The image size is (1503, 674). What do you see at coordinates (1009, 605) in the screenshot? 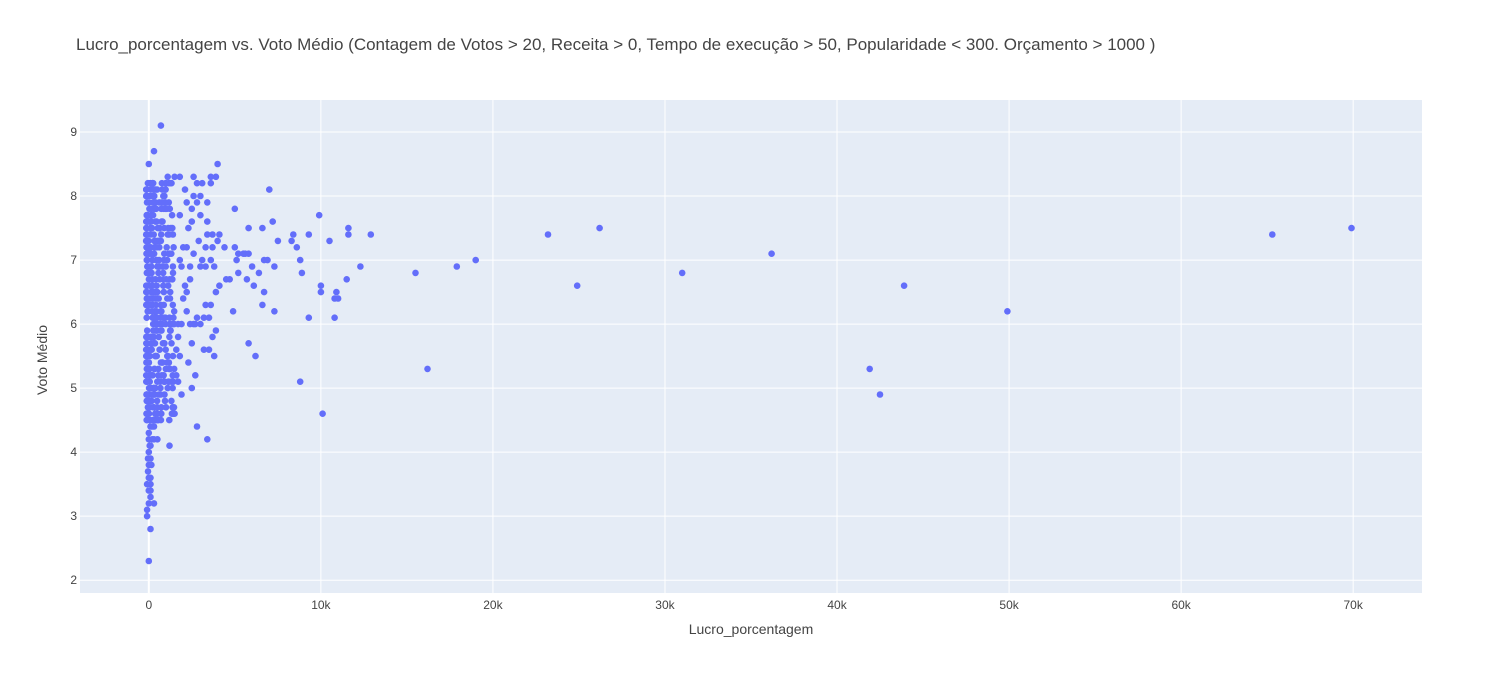
I see `x-tick-label: 50k` at bounding box center [1009, 605].